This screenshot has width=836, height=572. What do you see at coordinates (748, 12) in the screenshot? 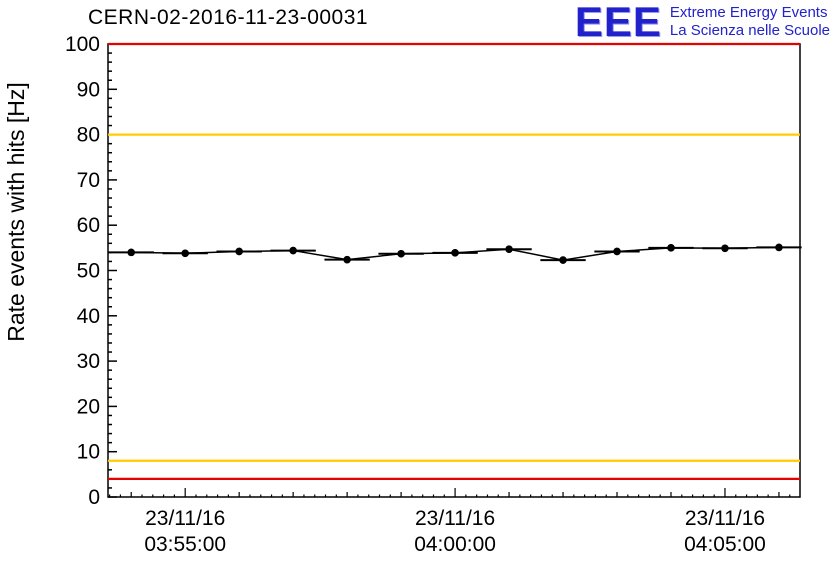
I see `eee-logo-line1: Extreme Energy Events` at bounding box center [748, 12].